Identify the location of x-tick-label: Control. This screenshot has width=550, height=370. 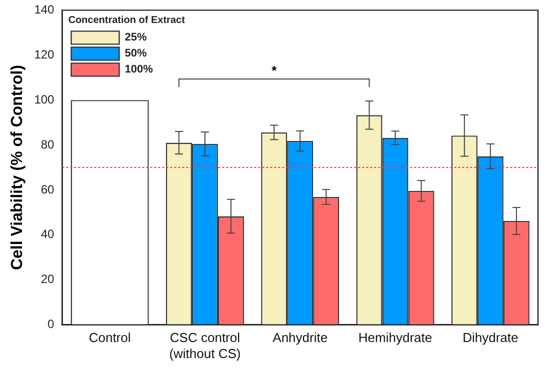
(109, 338).